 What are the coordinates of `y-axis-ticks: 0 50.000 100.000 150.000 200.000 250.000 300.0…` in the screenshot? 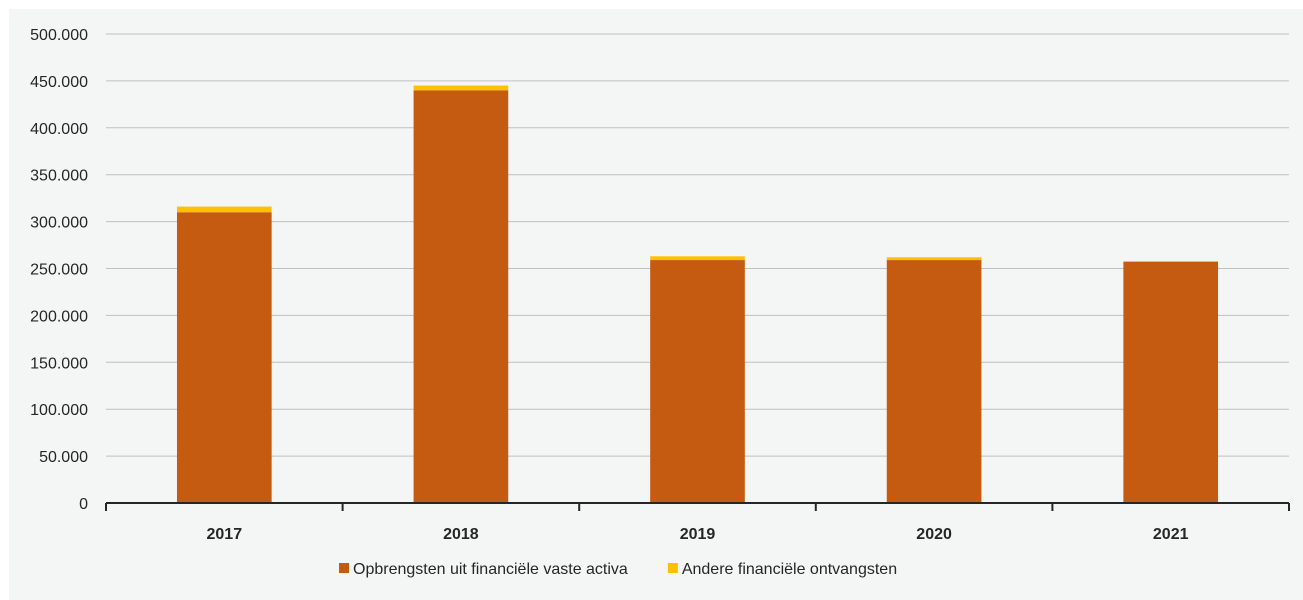 It's located at (59, 270).